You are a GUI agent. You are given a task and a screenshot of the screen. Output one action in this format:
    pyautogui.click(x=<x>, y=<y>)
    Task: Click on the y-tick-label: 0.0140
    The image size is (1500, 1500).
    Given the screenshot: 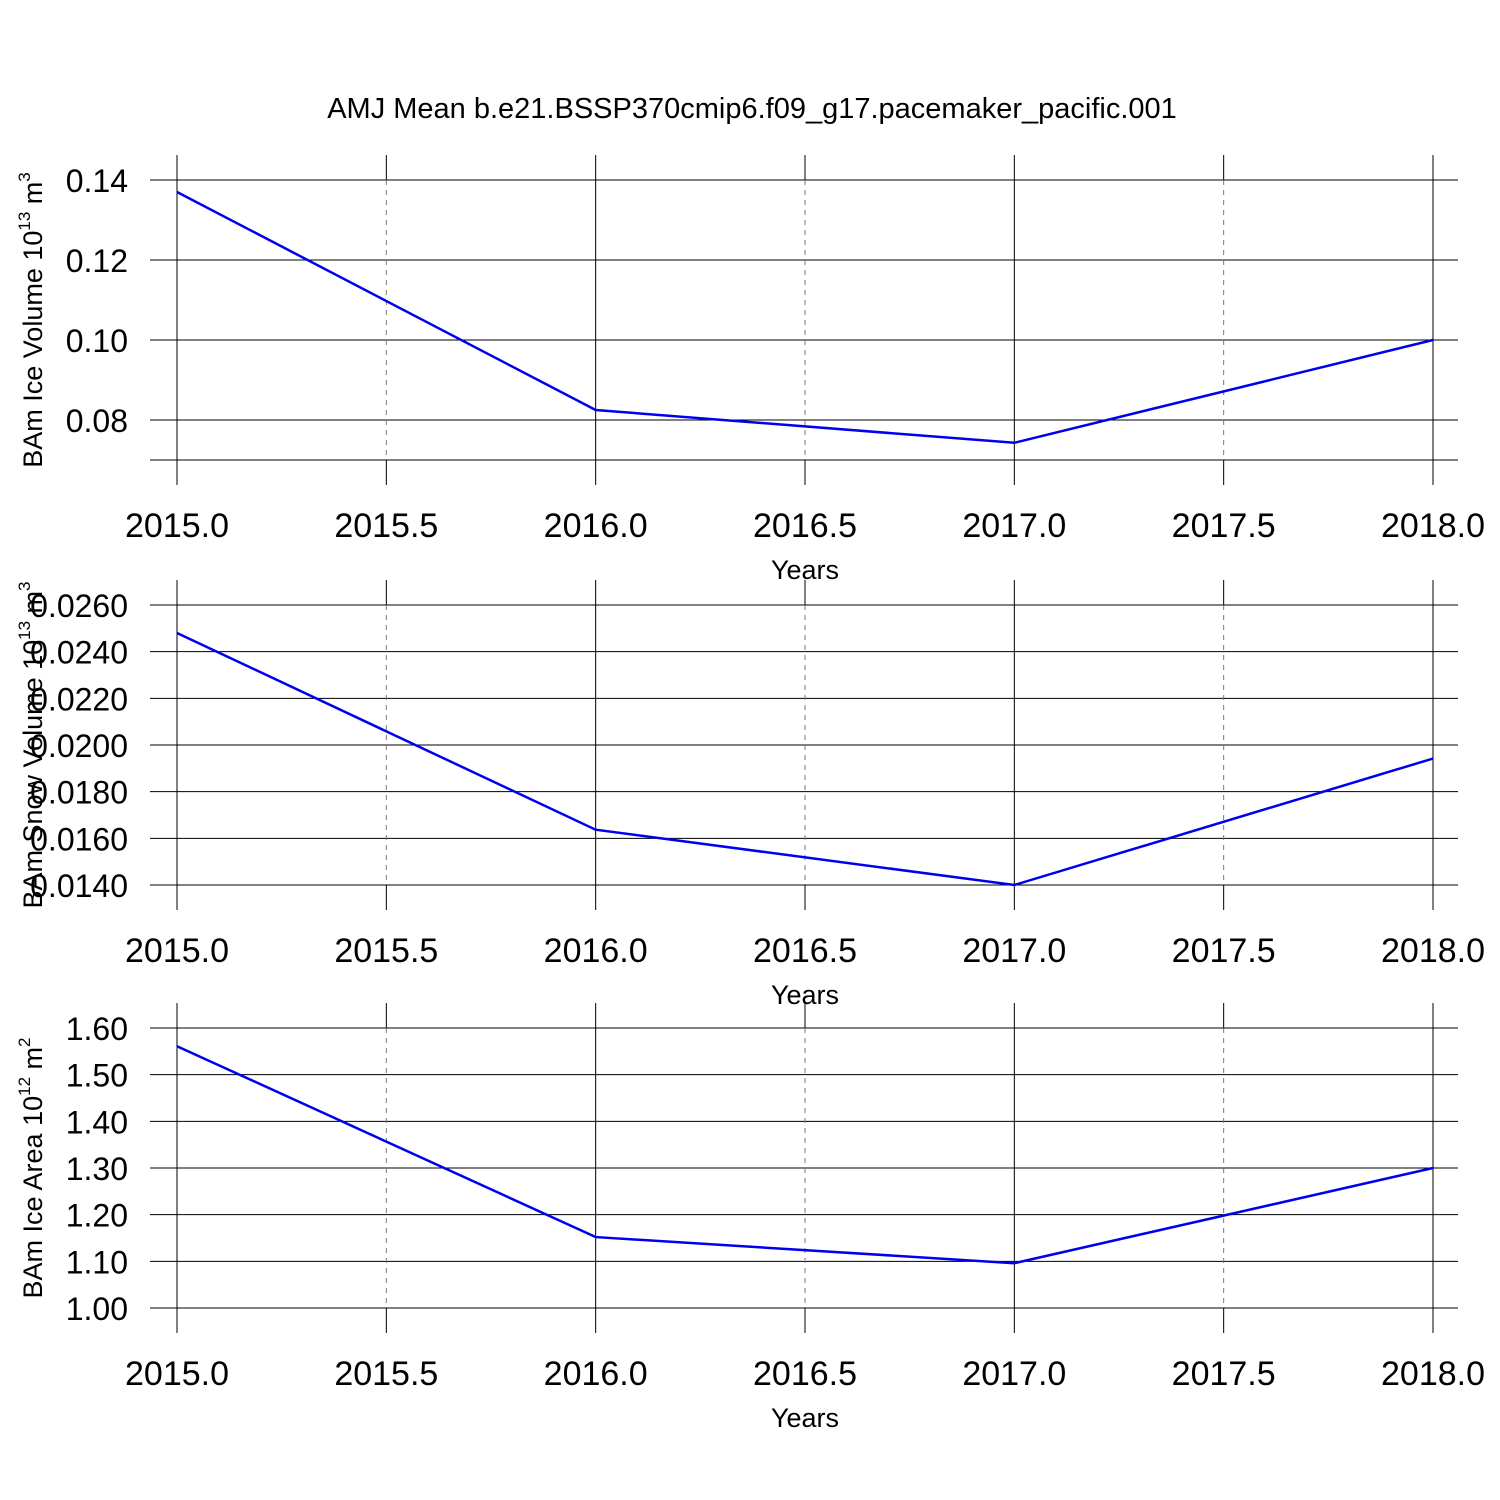 What is the action you would take?
    pyautogui.click(x=79, y=886)
    